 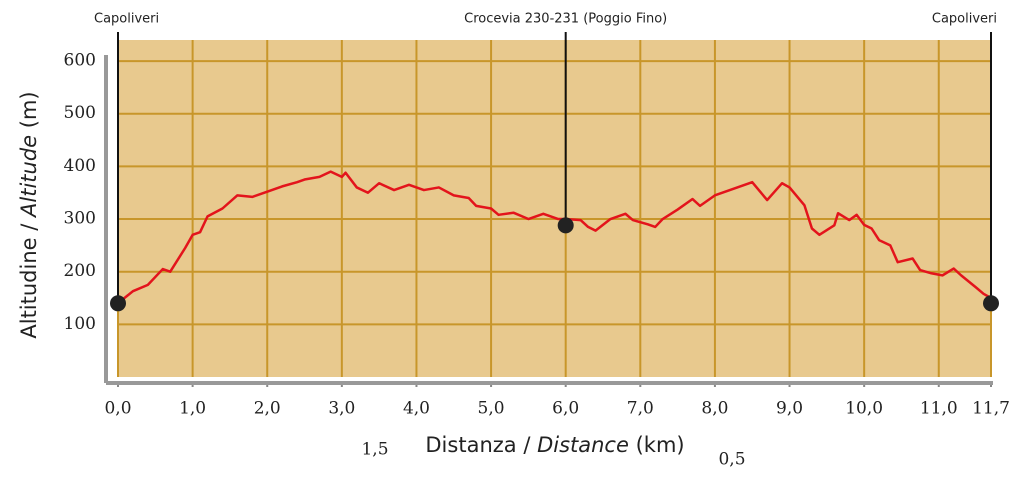 I want to click on x-tick-label: 9,0, so click(x=789, y=409).